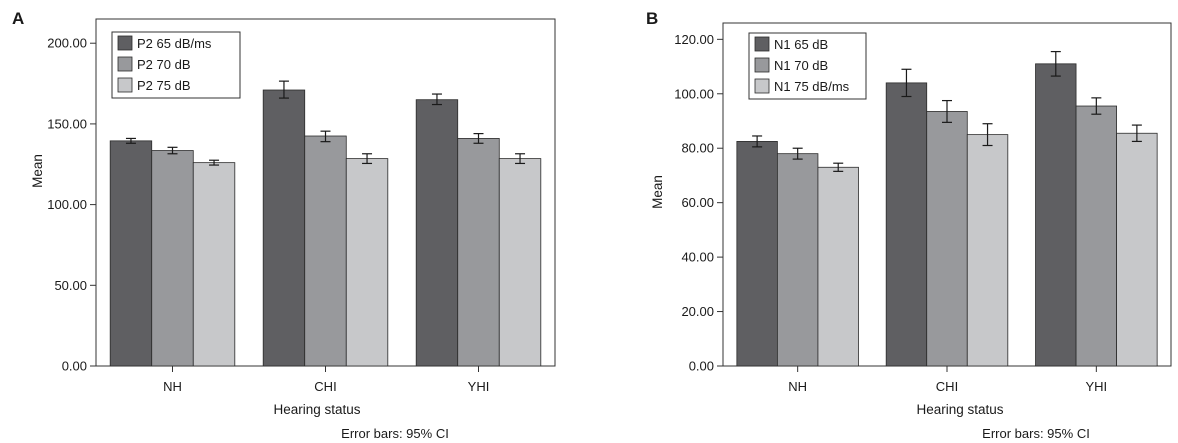 The height and width of the screenshot is (443, 1178). Describe the element at coordinates (164, 64) in the screenshot. I see `legend-label: P2 70 dB` at that location.